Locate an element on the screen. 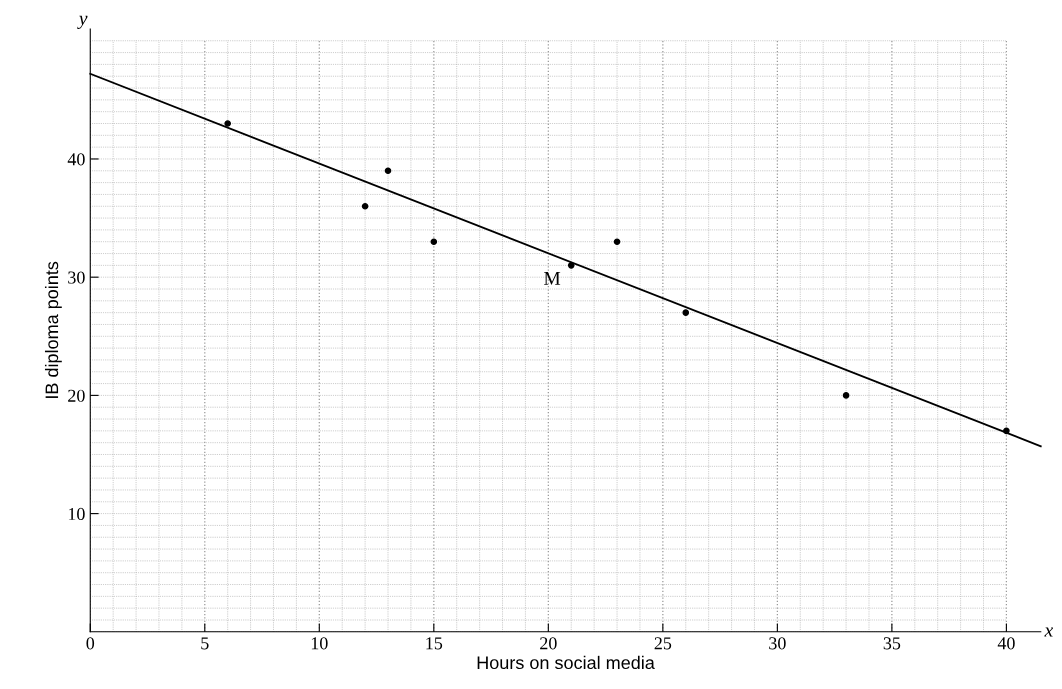 This screenshot has height=689, width=1062. annotation: M is located at coordinates (552, 278).